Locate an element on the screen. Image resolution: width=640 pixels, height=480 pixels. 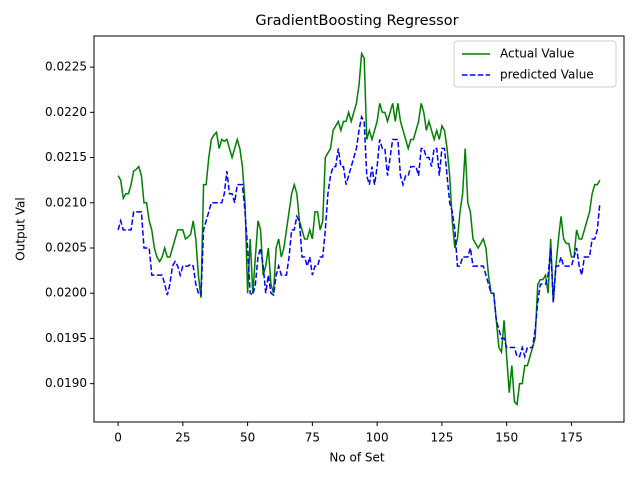
x-tick-label: 100 is located at coordinates (377, 438).